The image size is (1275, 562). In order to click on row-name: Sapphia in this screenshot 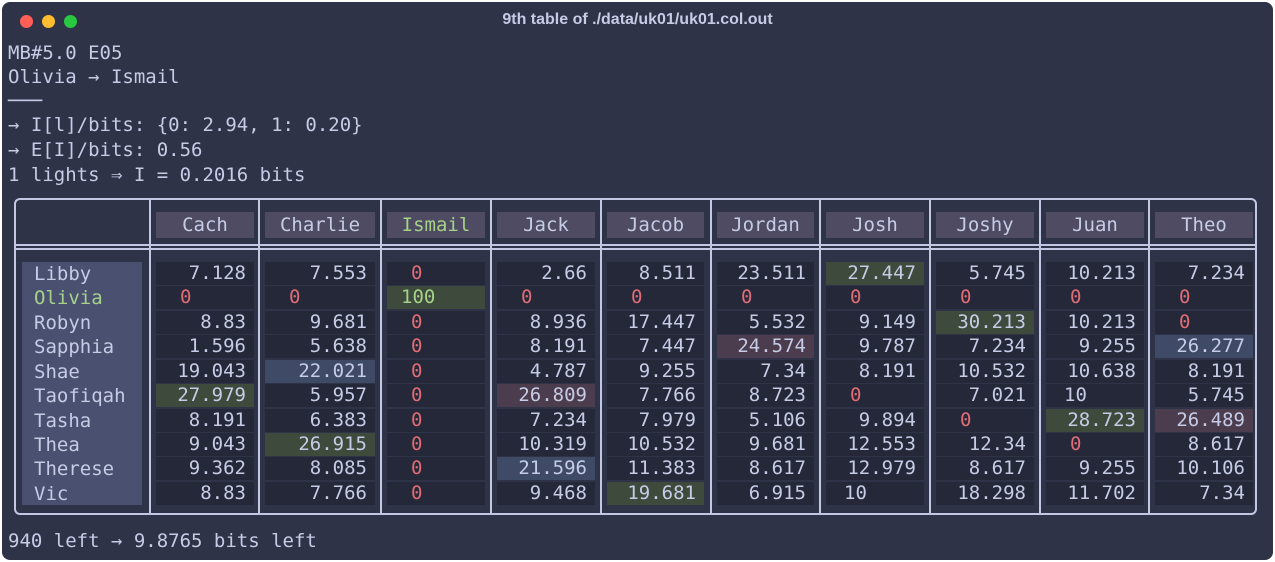, I will do `click(74, 347)`.